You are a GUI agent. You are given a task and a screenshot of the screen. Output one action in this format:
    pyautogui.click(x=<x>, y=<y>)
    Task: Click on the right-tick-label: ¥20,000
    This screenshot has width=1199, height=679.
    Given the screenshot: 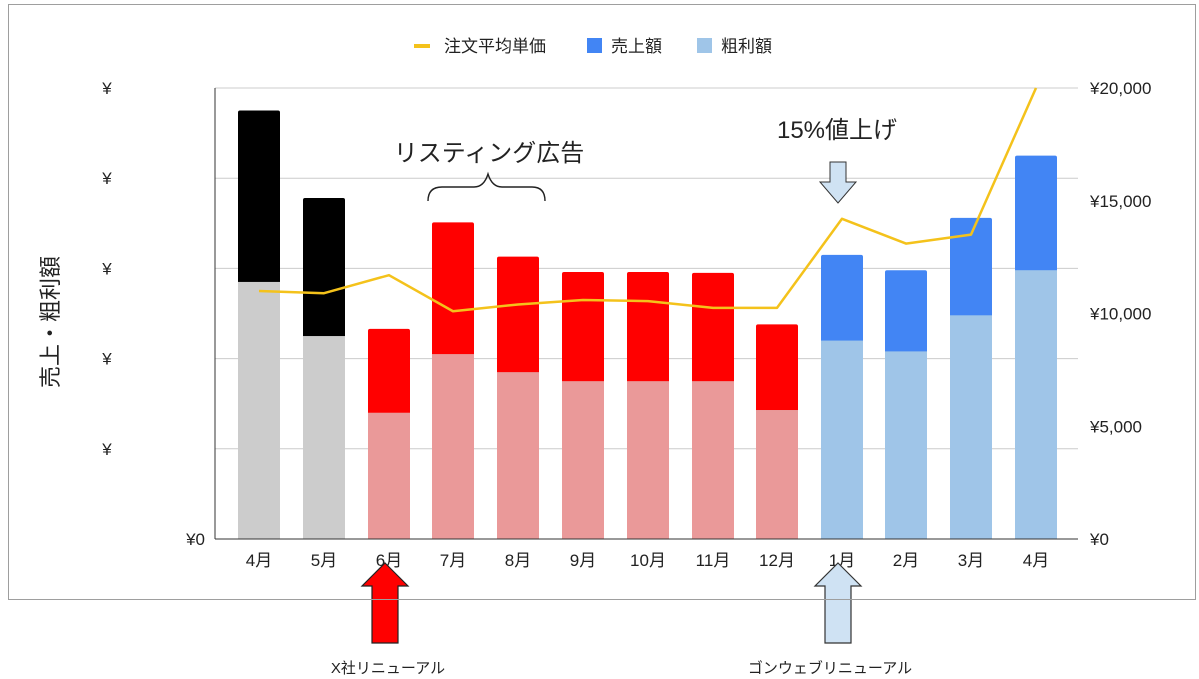 What is the action you would take?
    pyautogui.click(x=1120, y=88)
    